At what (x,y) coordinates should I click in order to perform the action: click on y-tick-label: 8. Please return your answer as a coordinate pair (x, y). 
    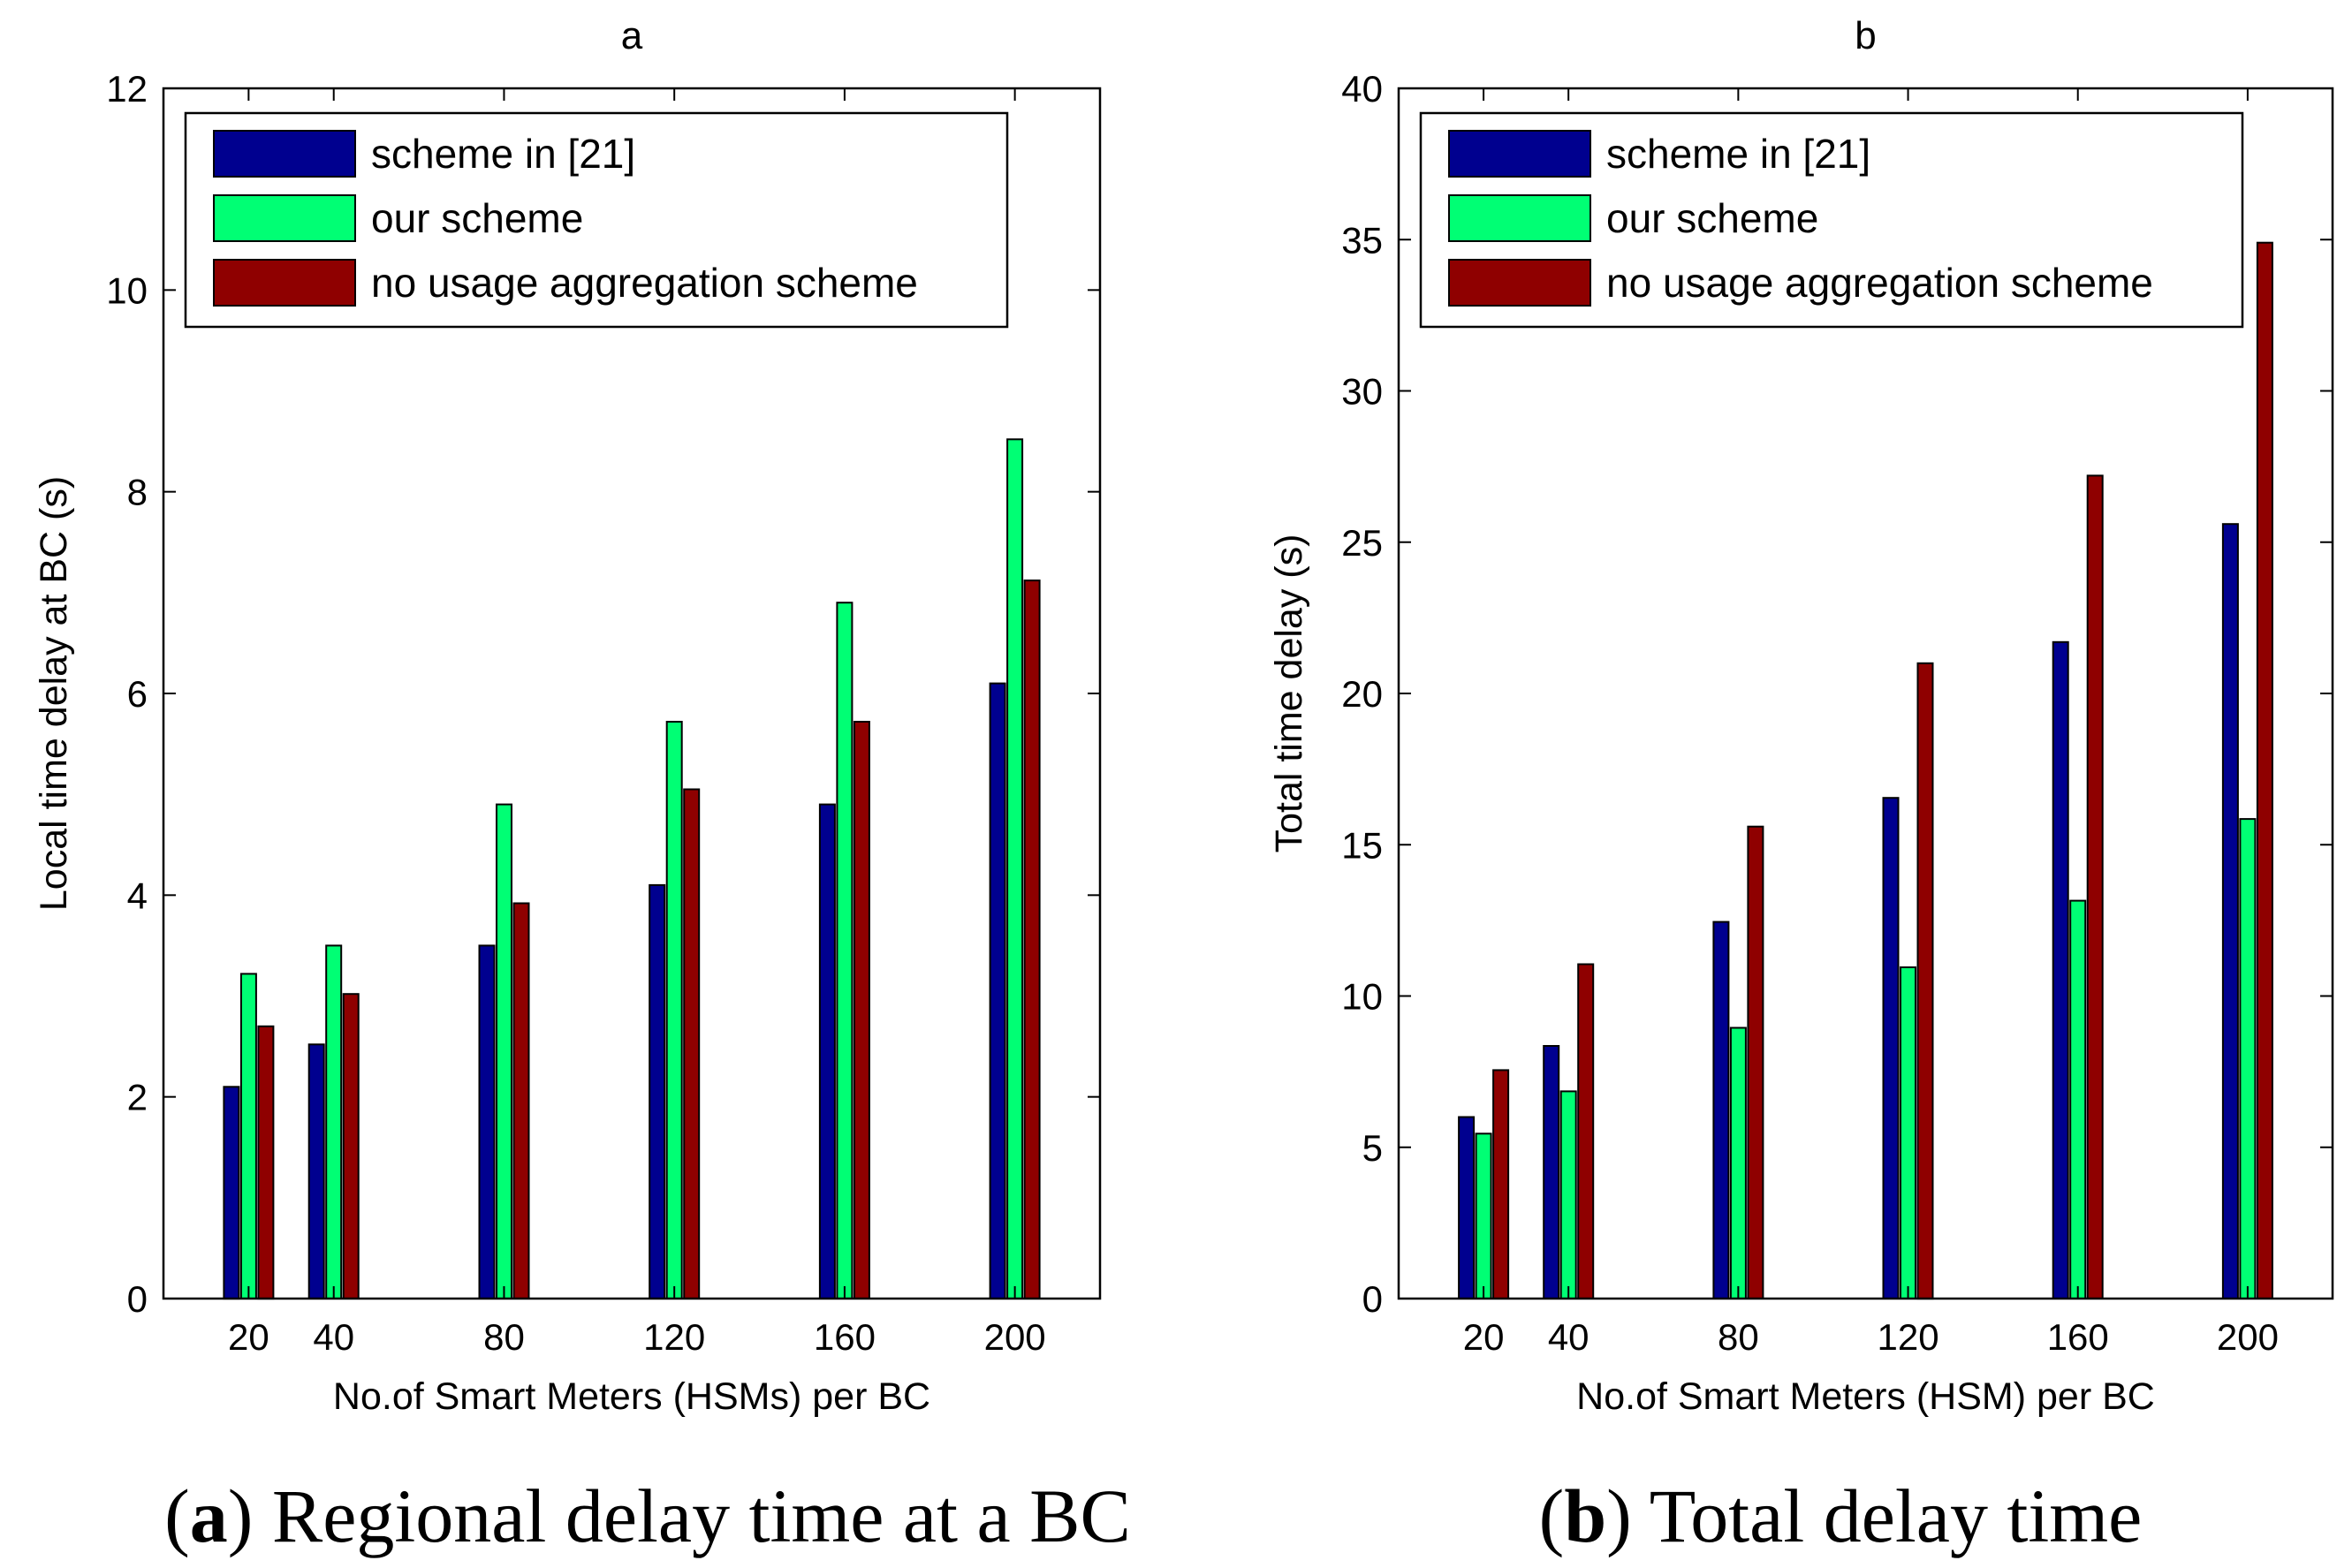
    Looking at the image, I should click on (137, 492).